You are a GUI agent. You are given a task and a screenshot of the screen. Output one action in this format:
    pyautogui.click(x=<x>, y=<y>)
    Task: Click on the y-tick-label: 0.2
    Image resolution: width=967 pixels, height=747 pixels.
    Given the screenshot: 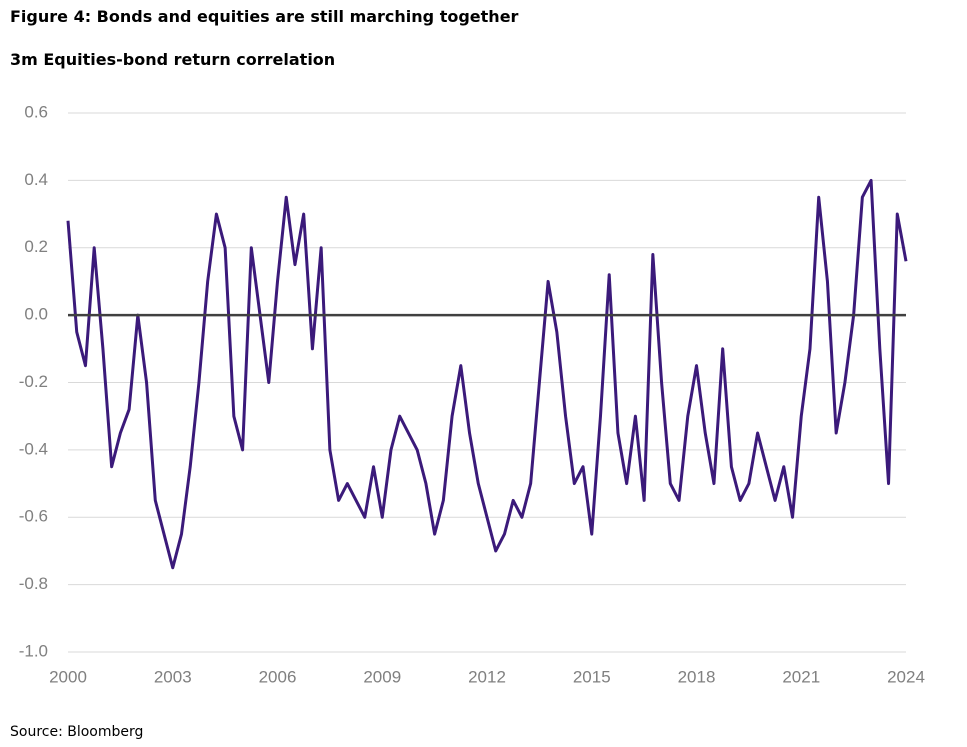 What is the action you would take?
    pyautogui.click(x=36, y=246)
    